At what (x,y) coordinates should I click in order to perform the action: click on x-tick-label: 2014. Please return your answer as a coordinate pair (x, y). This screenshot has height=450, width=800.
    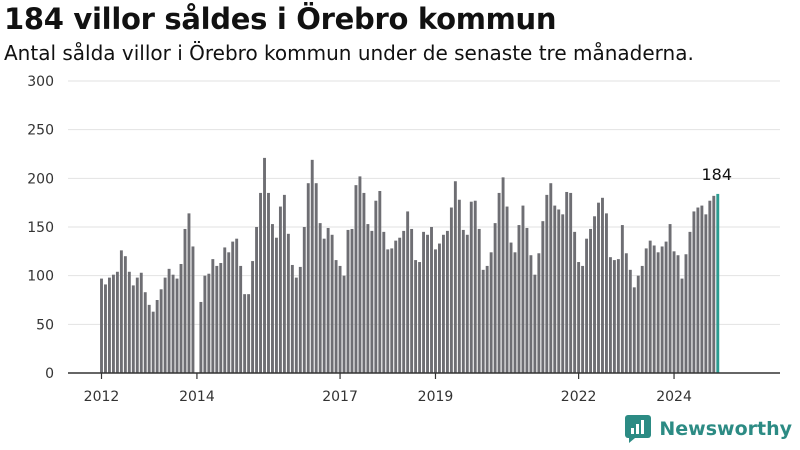
    Looking at the image, I should click on (197, 397).